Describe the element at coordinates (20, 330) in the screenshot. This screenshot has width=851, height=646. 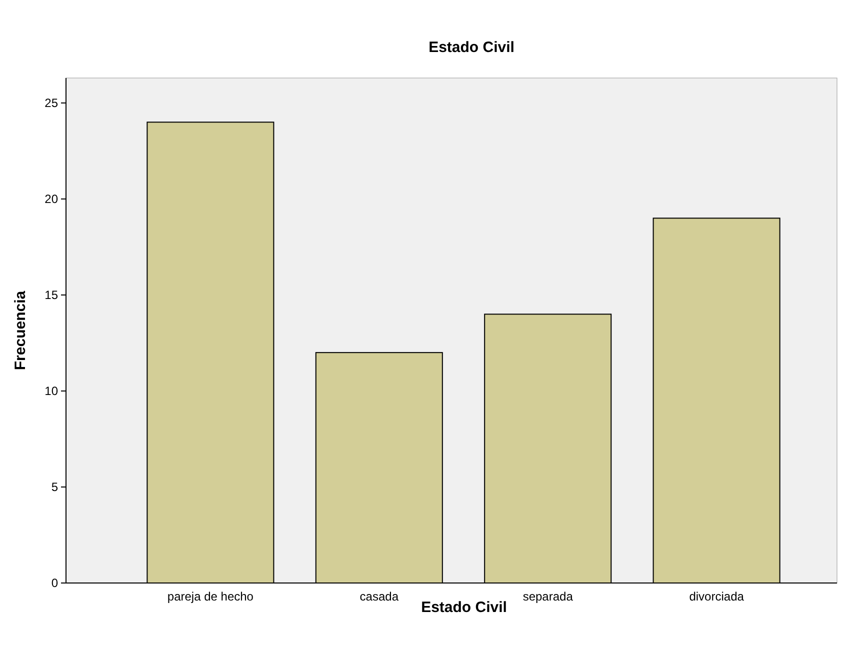
I see `y-axis-title: Frecuencia` at that location.